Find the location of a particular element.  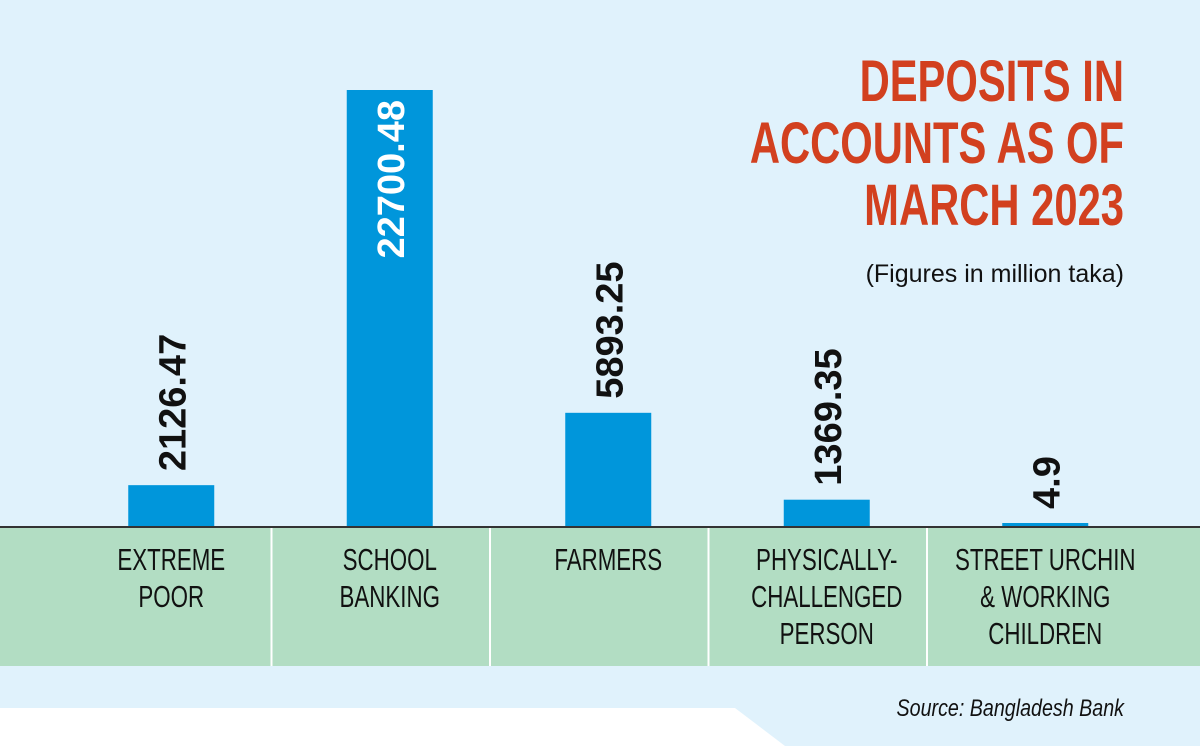

data-label: 1369.35 is located at coordinates (829, 416).